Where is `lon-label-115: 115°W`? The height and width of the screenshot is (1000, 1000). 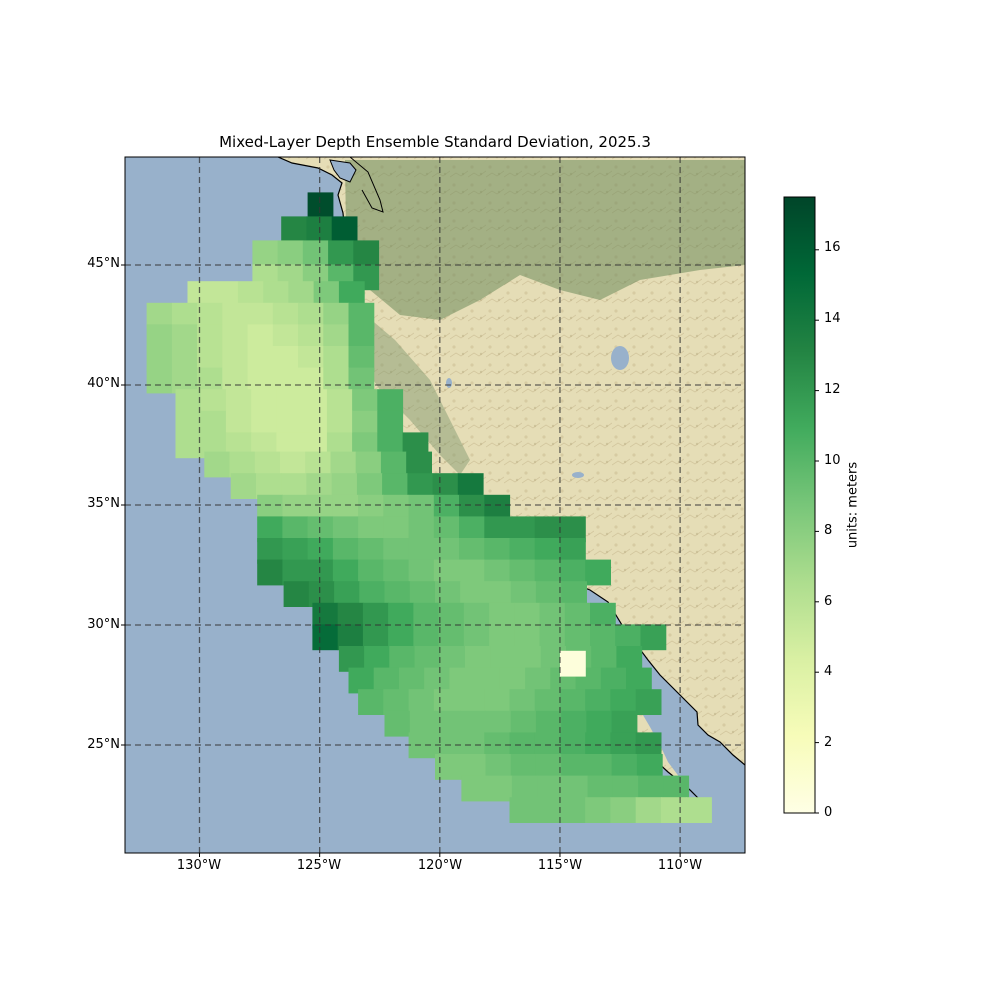 lon-label-115: 115°W is located at coordinates (560, 865).